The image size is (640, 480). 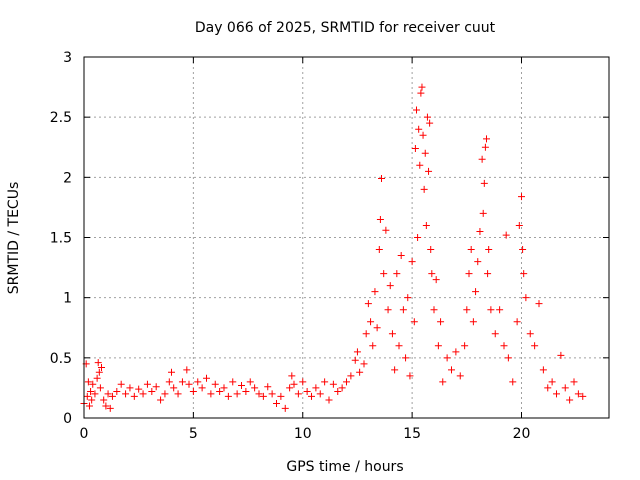 What do you see at coordinates (193, 434) in the screenshot?
I see `x-tick-label: 5` at bounding box center [193, 434].